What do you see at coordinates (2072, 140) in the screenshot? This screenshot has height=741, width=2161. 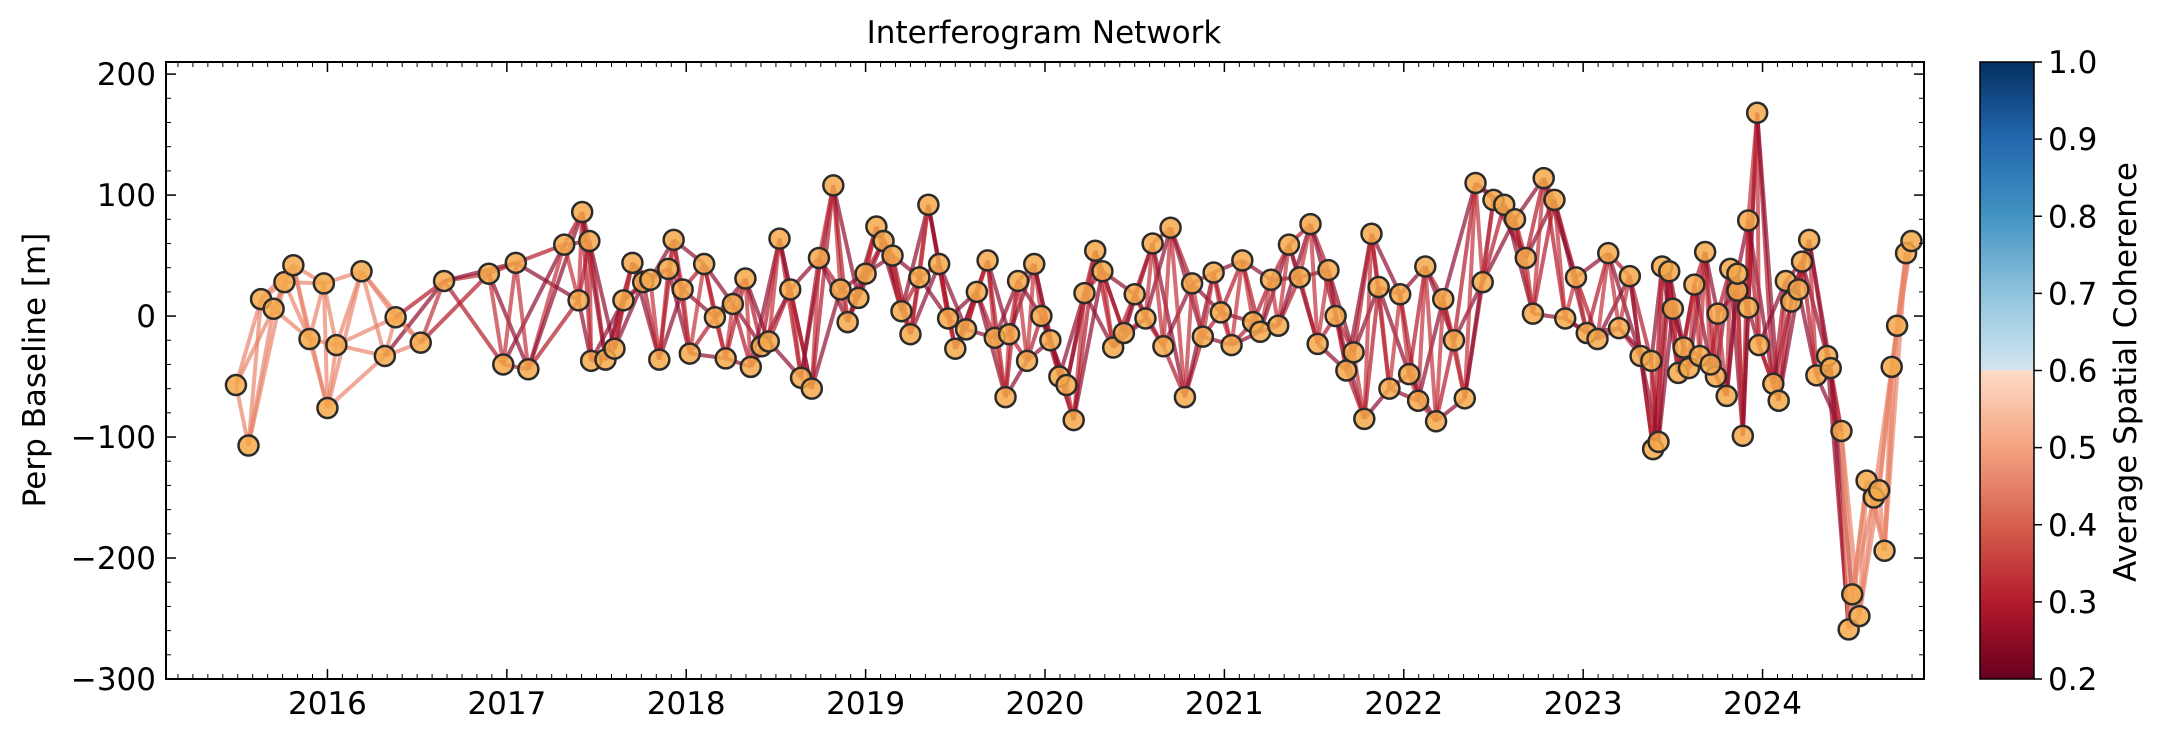 I see `colorbar-tick-label: 0.9` at bounding box center [2072, 140].